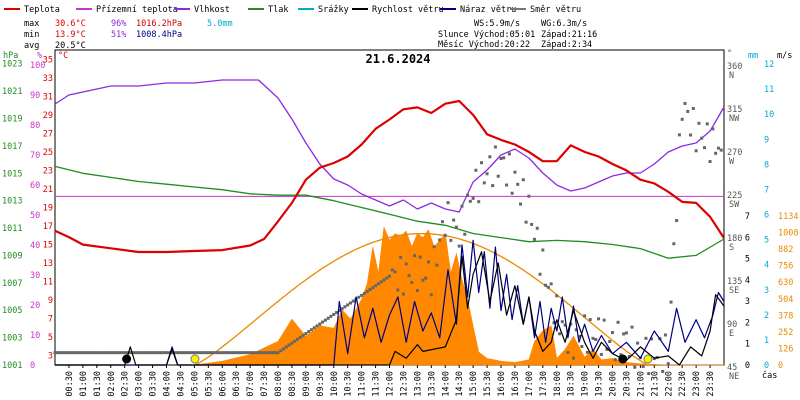  What do you see at coordinates (432, 384) in the screenshot?
I see `time-tick-label: 13:30` at bounding box center [432, 384].